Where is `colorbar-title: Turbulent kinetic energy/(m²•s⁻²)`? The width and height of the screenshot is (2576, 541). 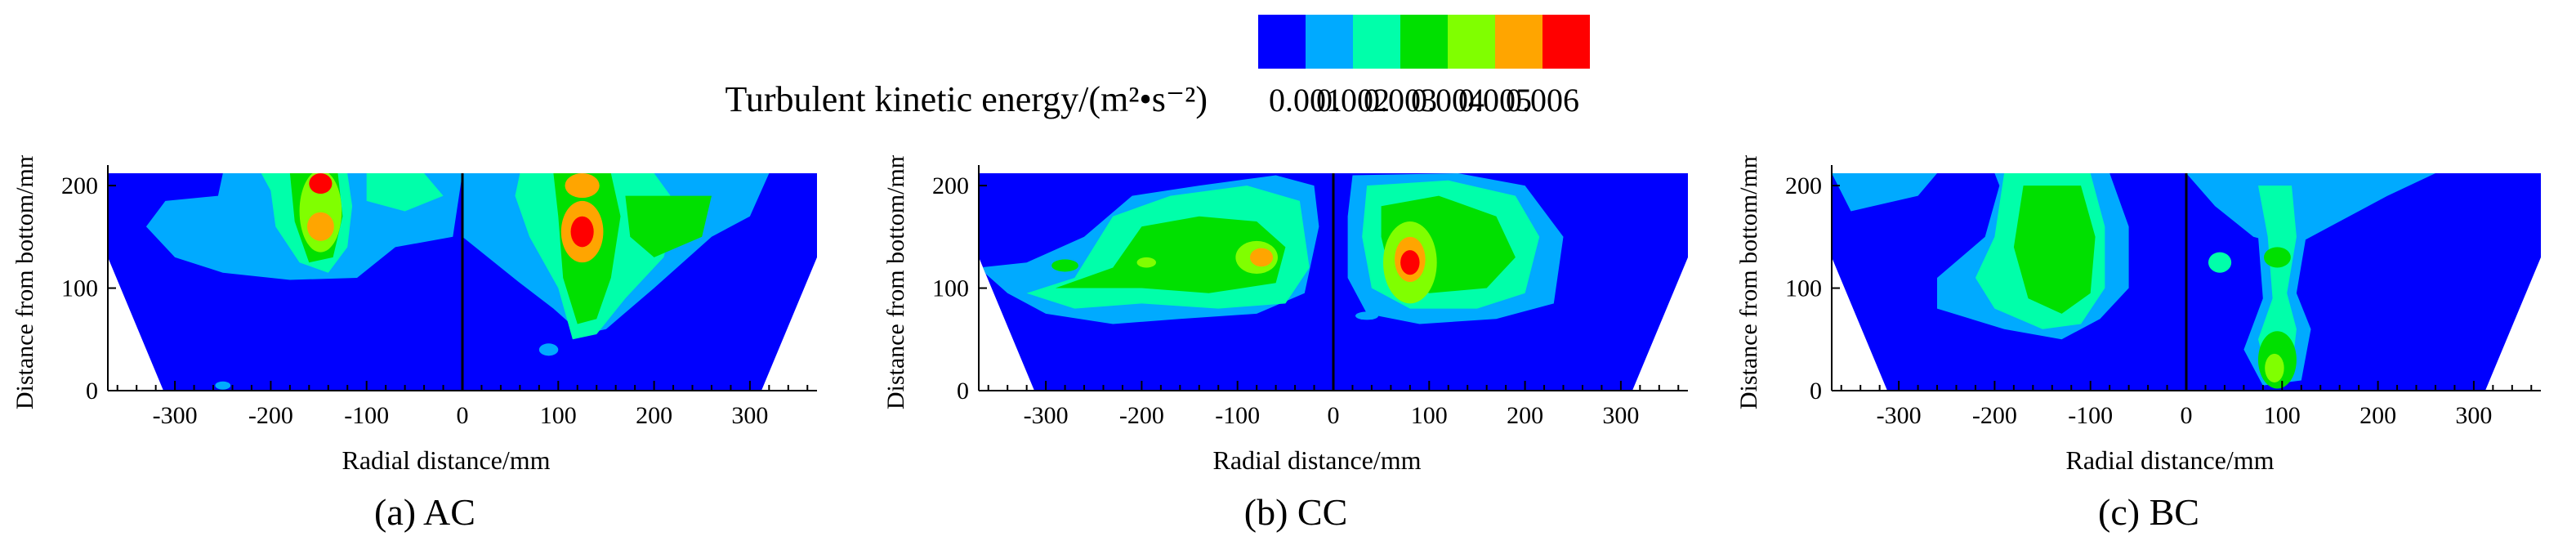
colorbar-title: Turbulent kinetic energy/(m²•s⁻²) is located at coordinates (967, 99).